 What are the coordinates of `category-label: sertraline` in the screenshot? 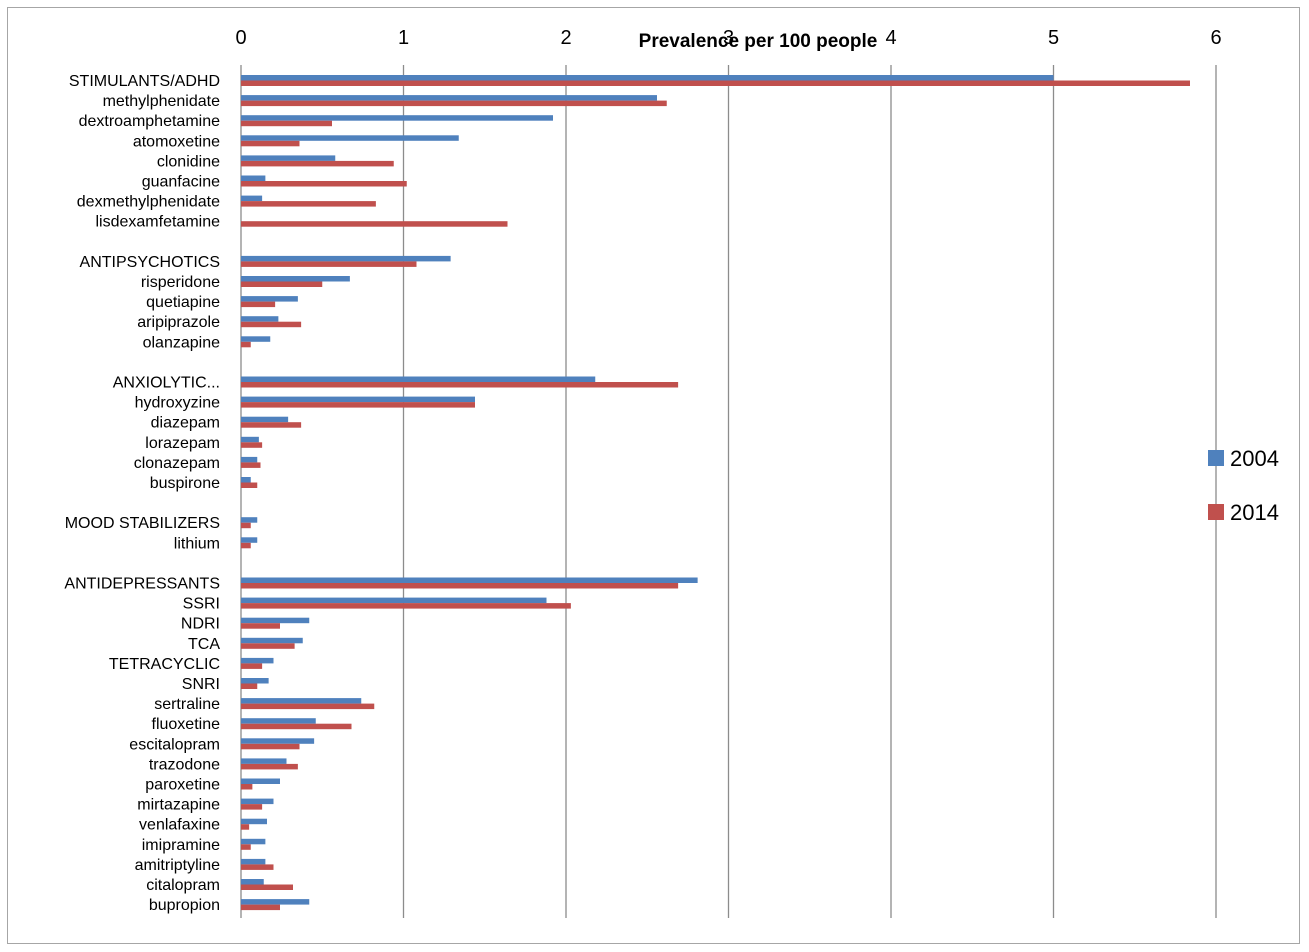 It's located at (187, 704).